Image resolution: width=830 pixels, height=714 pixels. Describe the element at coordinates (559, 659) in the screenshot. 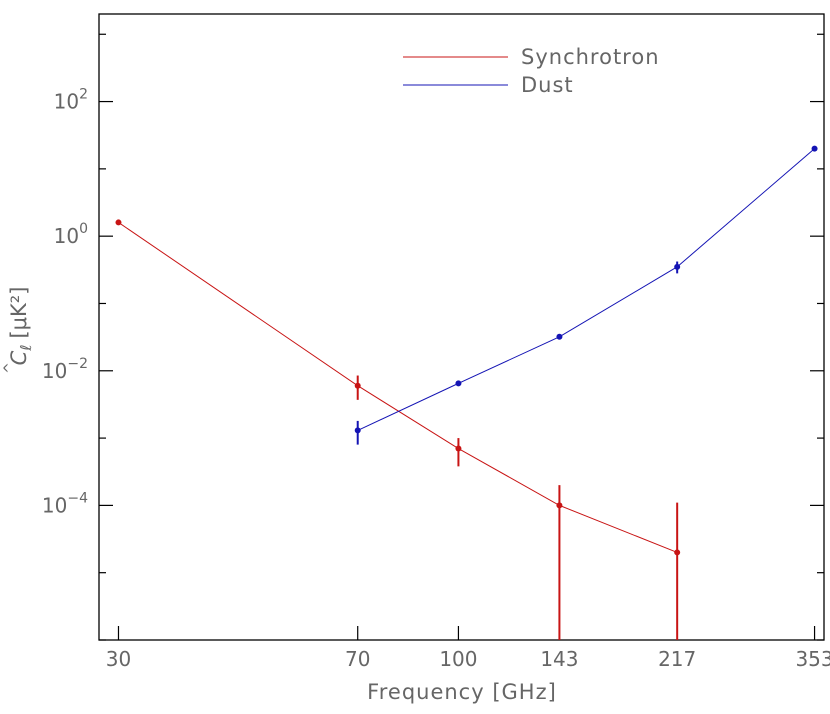

I see `x-tick-label: 143` at that location.